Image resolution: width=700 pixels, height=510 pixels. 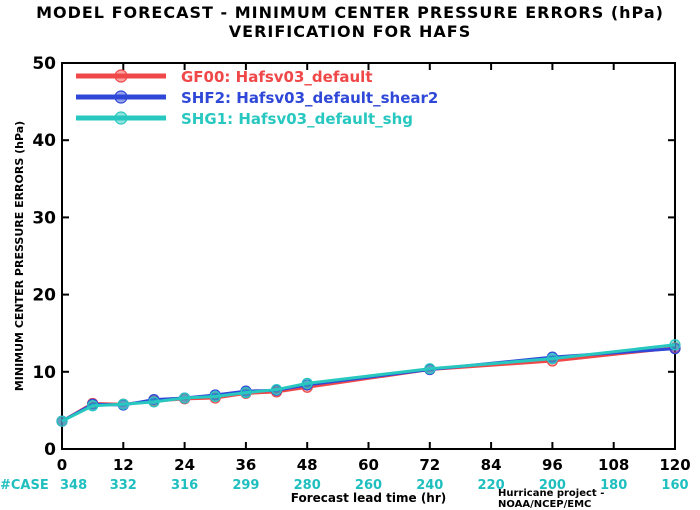 I want to click on x-tick-label: 24, so click(x=184, y=465).